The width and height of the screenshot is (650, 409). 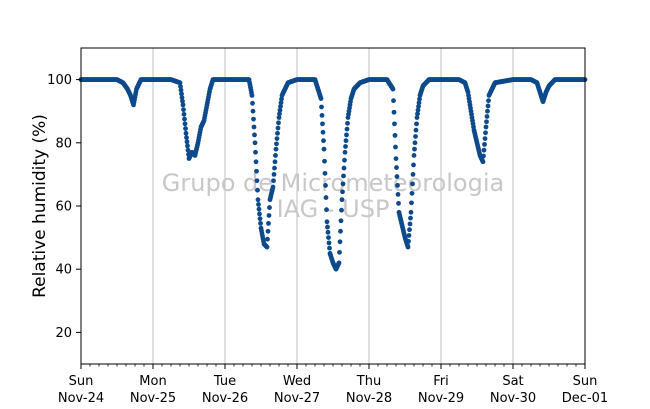 What do you see at coordinates (297, 398) in the screenshot?
I see `x-tick-label-date: Nov-27` at bounding box center [297, 398].